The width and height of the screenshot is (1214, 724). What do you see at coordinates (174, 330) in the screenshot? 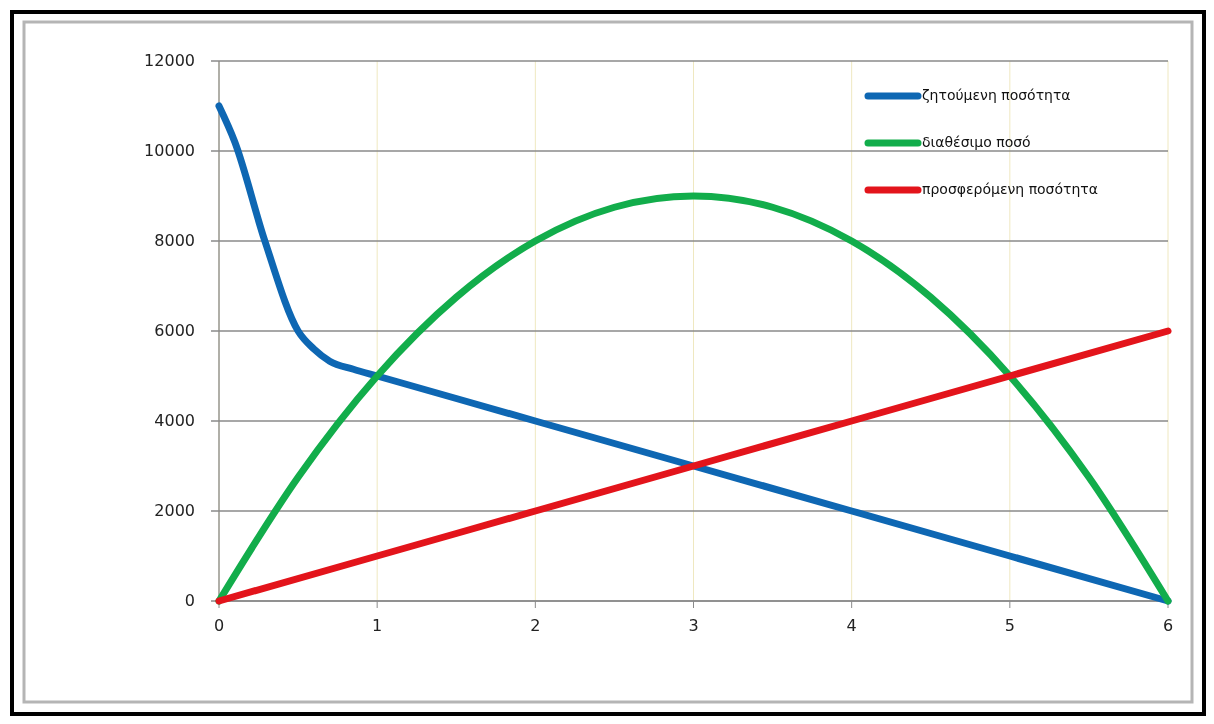
I see `y-tick-label: 6000` at bounding box center [174, 330].